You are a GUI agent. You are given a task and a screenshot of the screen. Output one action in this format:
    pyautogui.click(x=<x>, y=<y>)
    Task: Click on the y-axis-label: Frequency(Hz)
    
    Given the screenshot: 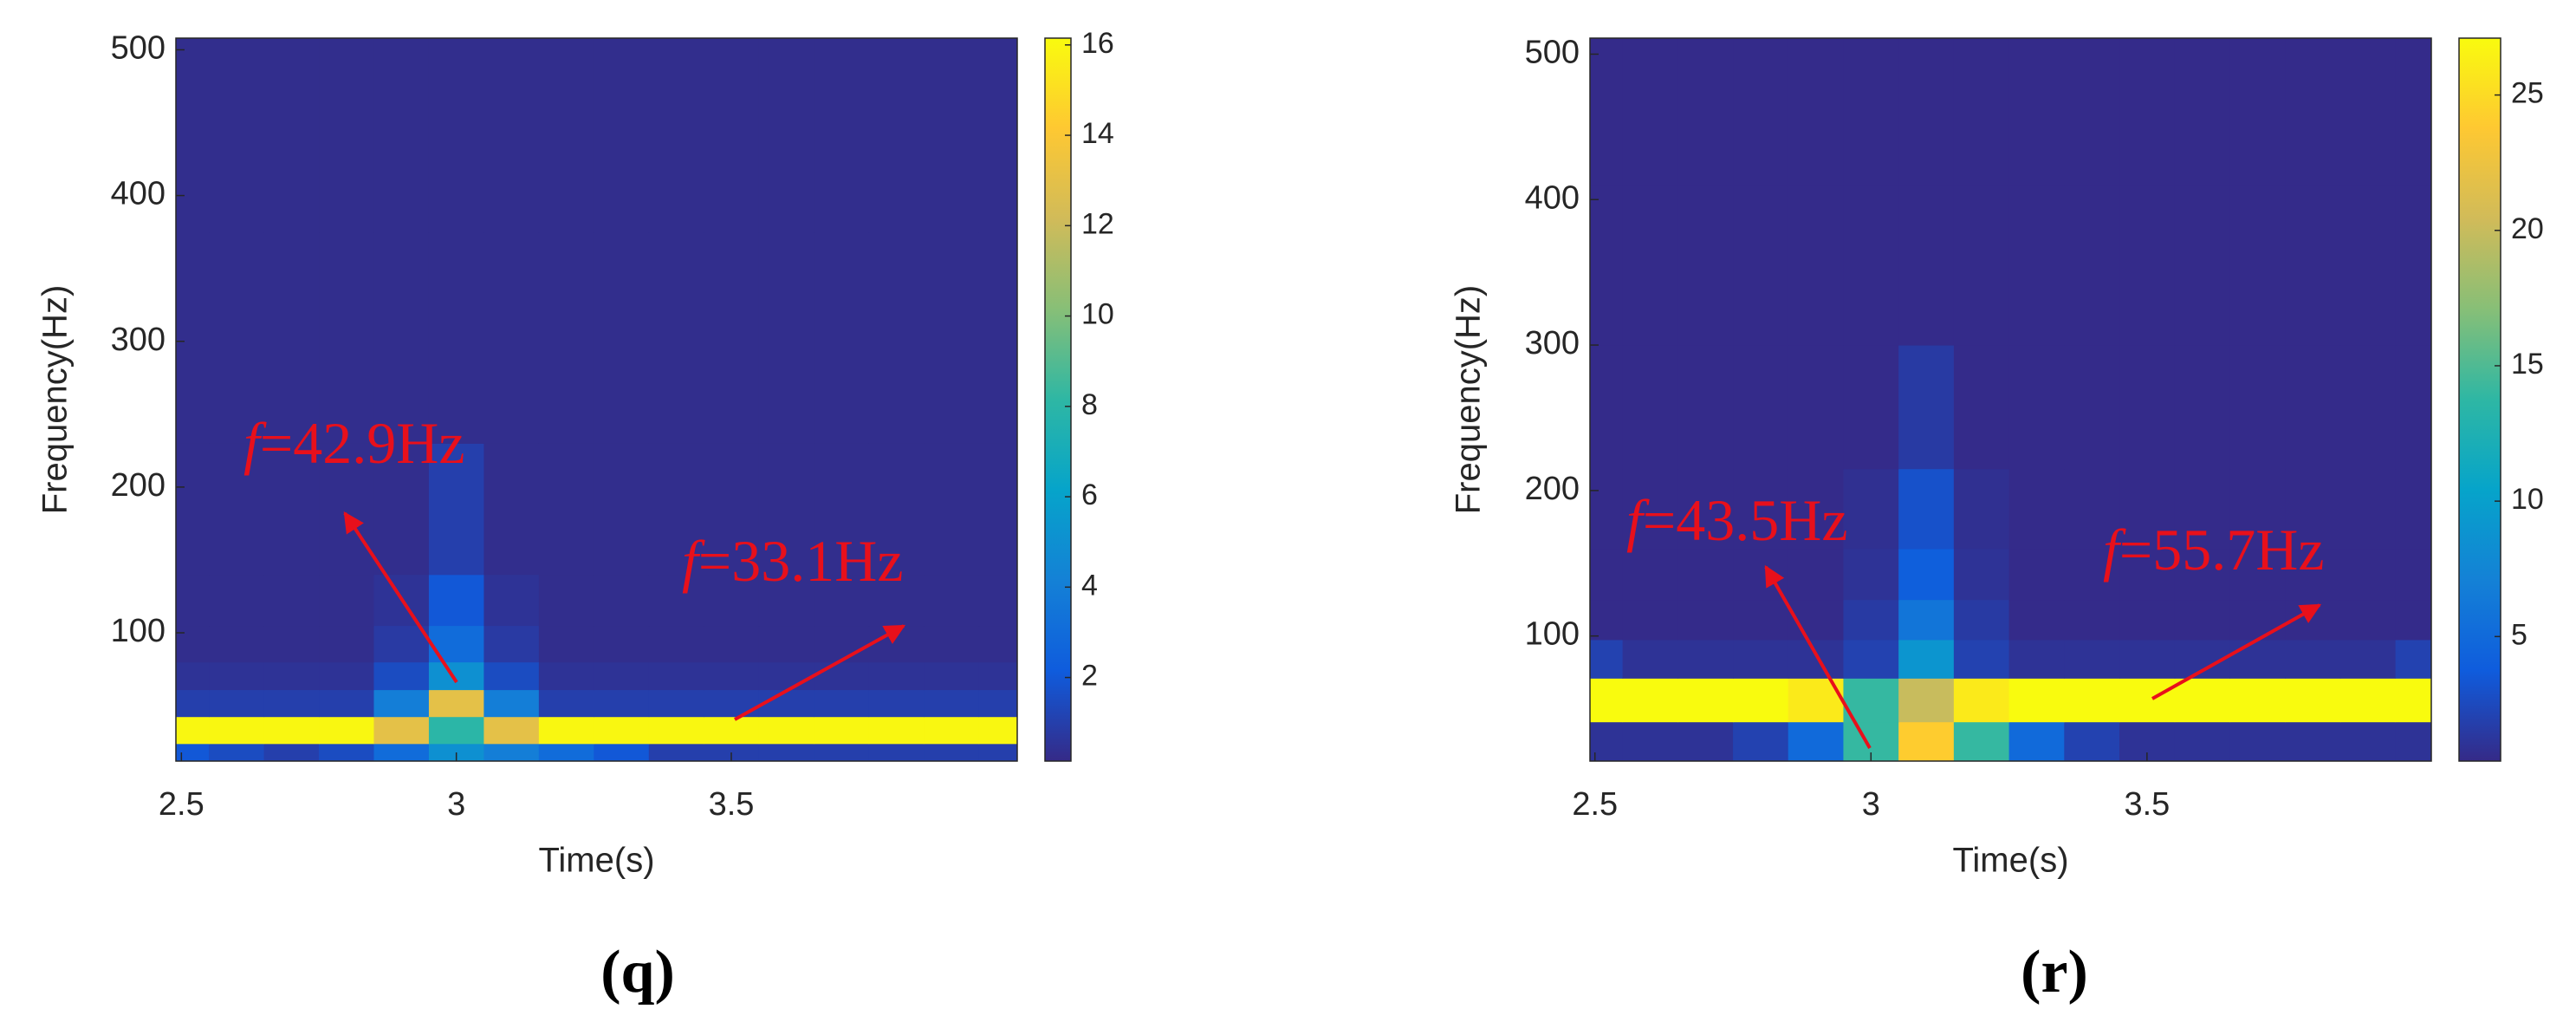 What is the action you would take?
    pyautogui.click(x=1469, y=400)
    